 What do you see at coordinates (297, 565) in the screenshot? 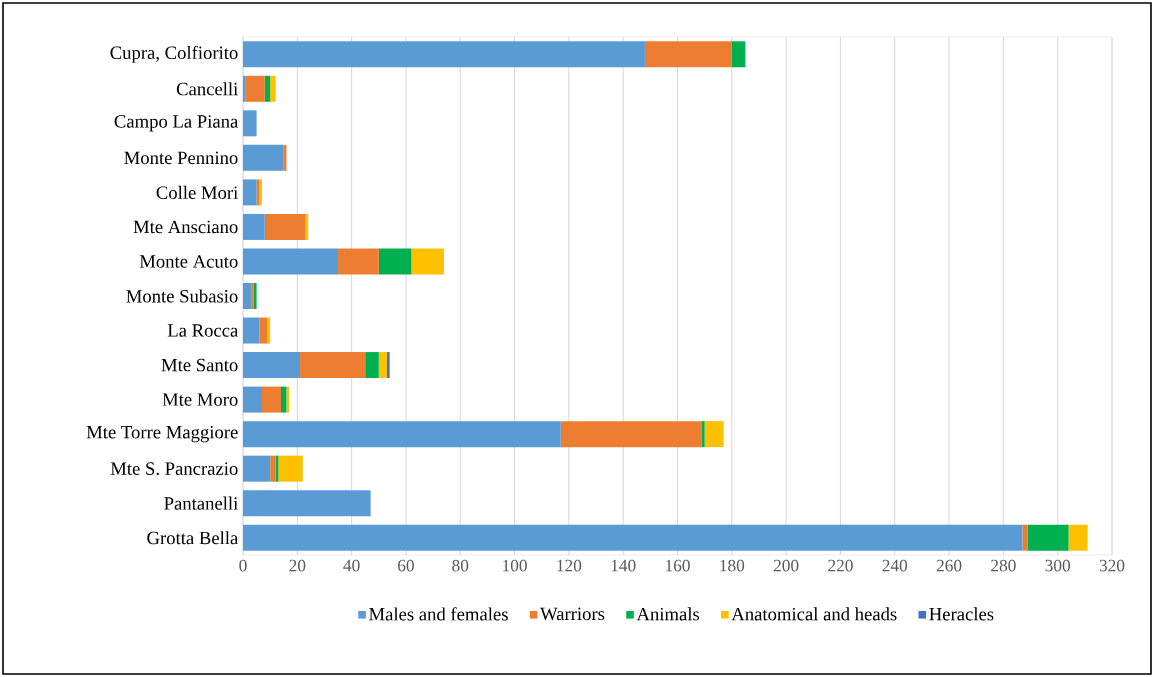
I see `x-tick-label: 20` at bounding box center [297, 565].